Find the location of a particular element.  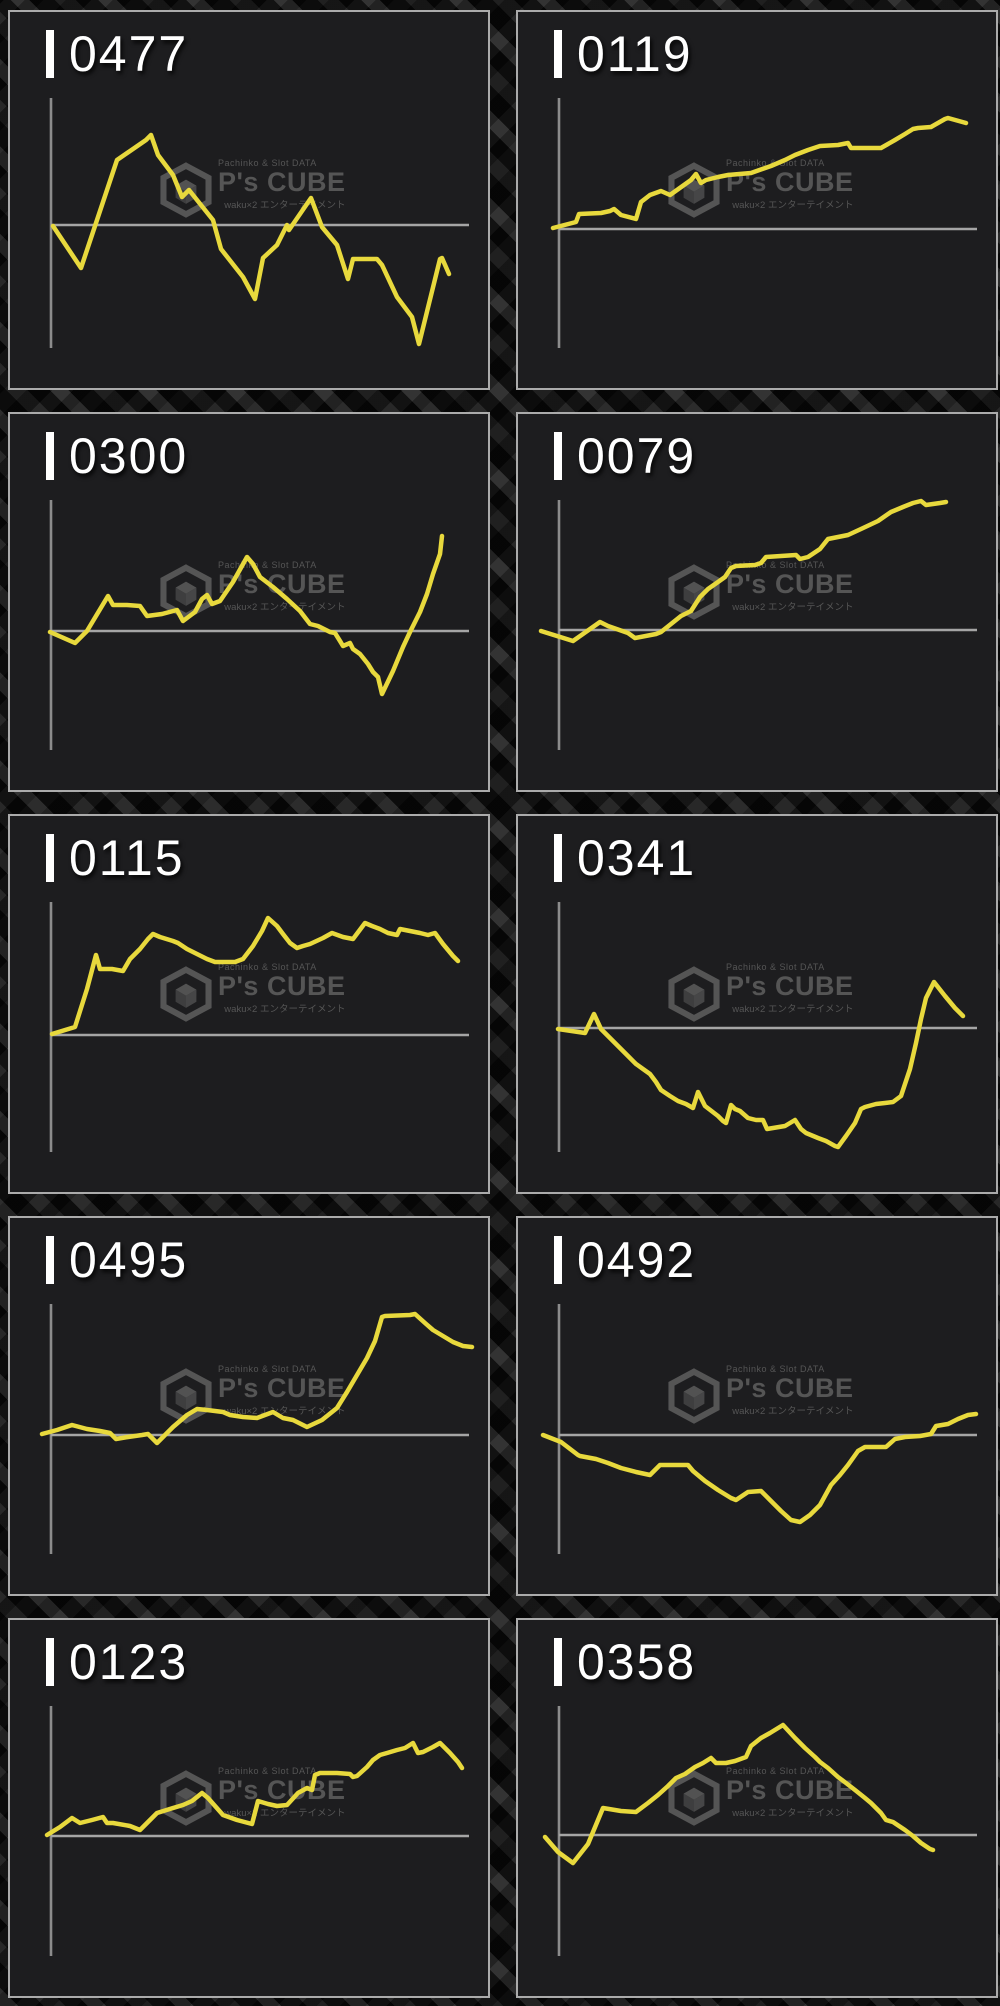

panel-header: 0492 is located at coordinates (625, 1260).